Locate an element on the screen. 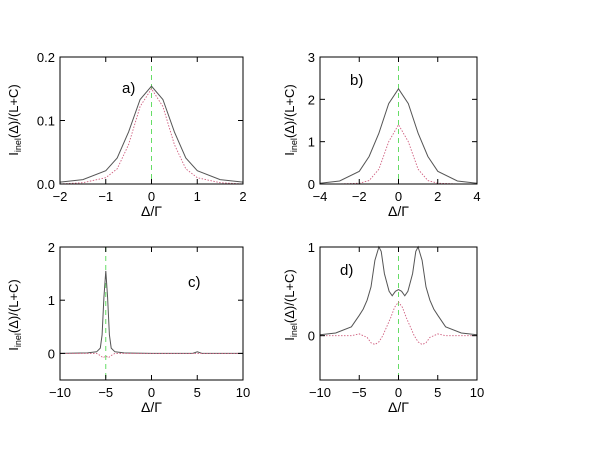  plot-frame is located at coordinates (151, 313).